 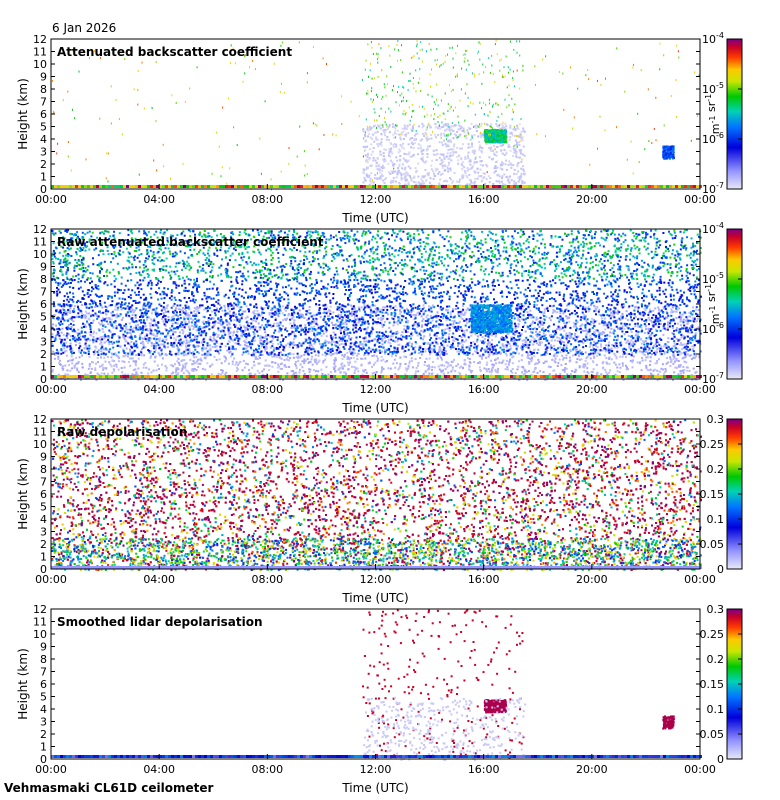 What do you see at coordinates (190, 242) in the screenshot?
I see `panel-title: Raw attenuated backscatter coefficient` at bounding box center [190, 242].